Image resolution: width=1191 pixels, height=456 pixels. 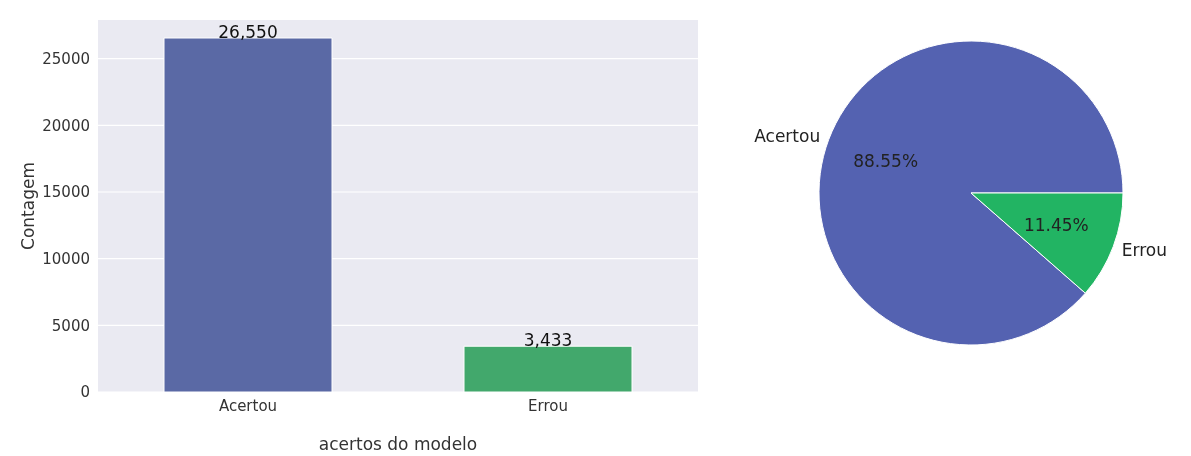 What do you see at coordinates (66, 125) in the screenshot?
I see `y-tick-label: 20000` at bounding box center [66, 125].